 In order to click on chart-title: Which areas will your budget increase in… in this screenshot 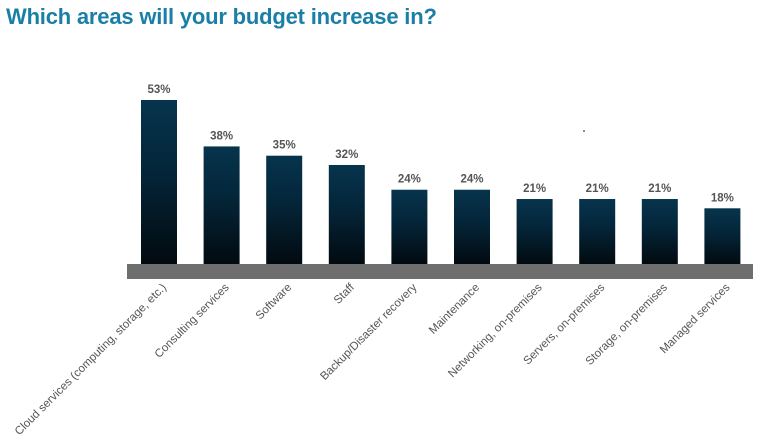, I will do `click(221, 16)`.